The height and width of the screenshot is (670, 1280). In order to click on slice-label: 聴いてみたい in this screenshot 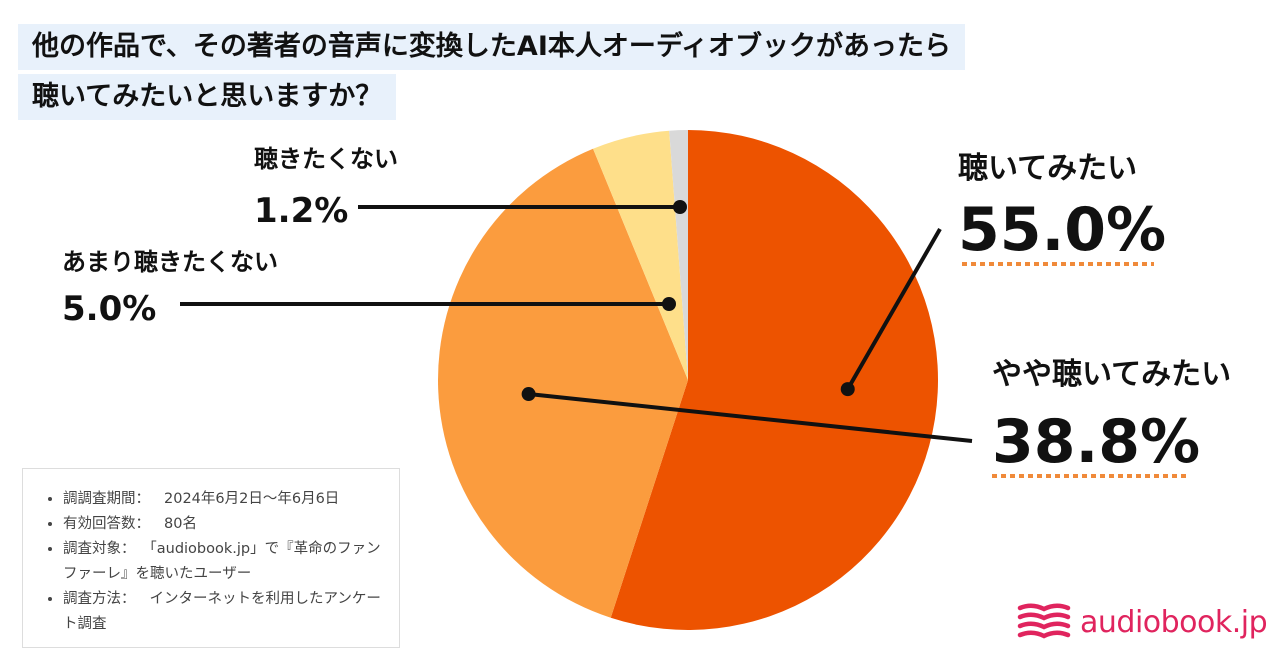, I will do `click(1047, 168)`.